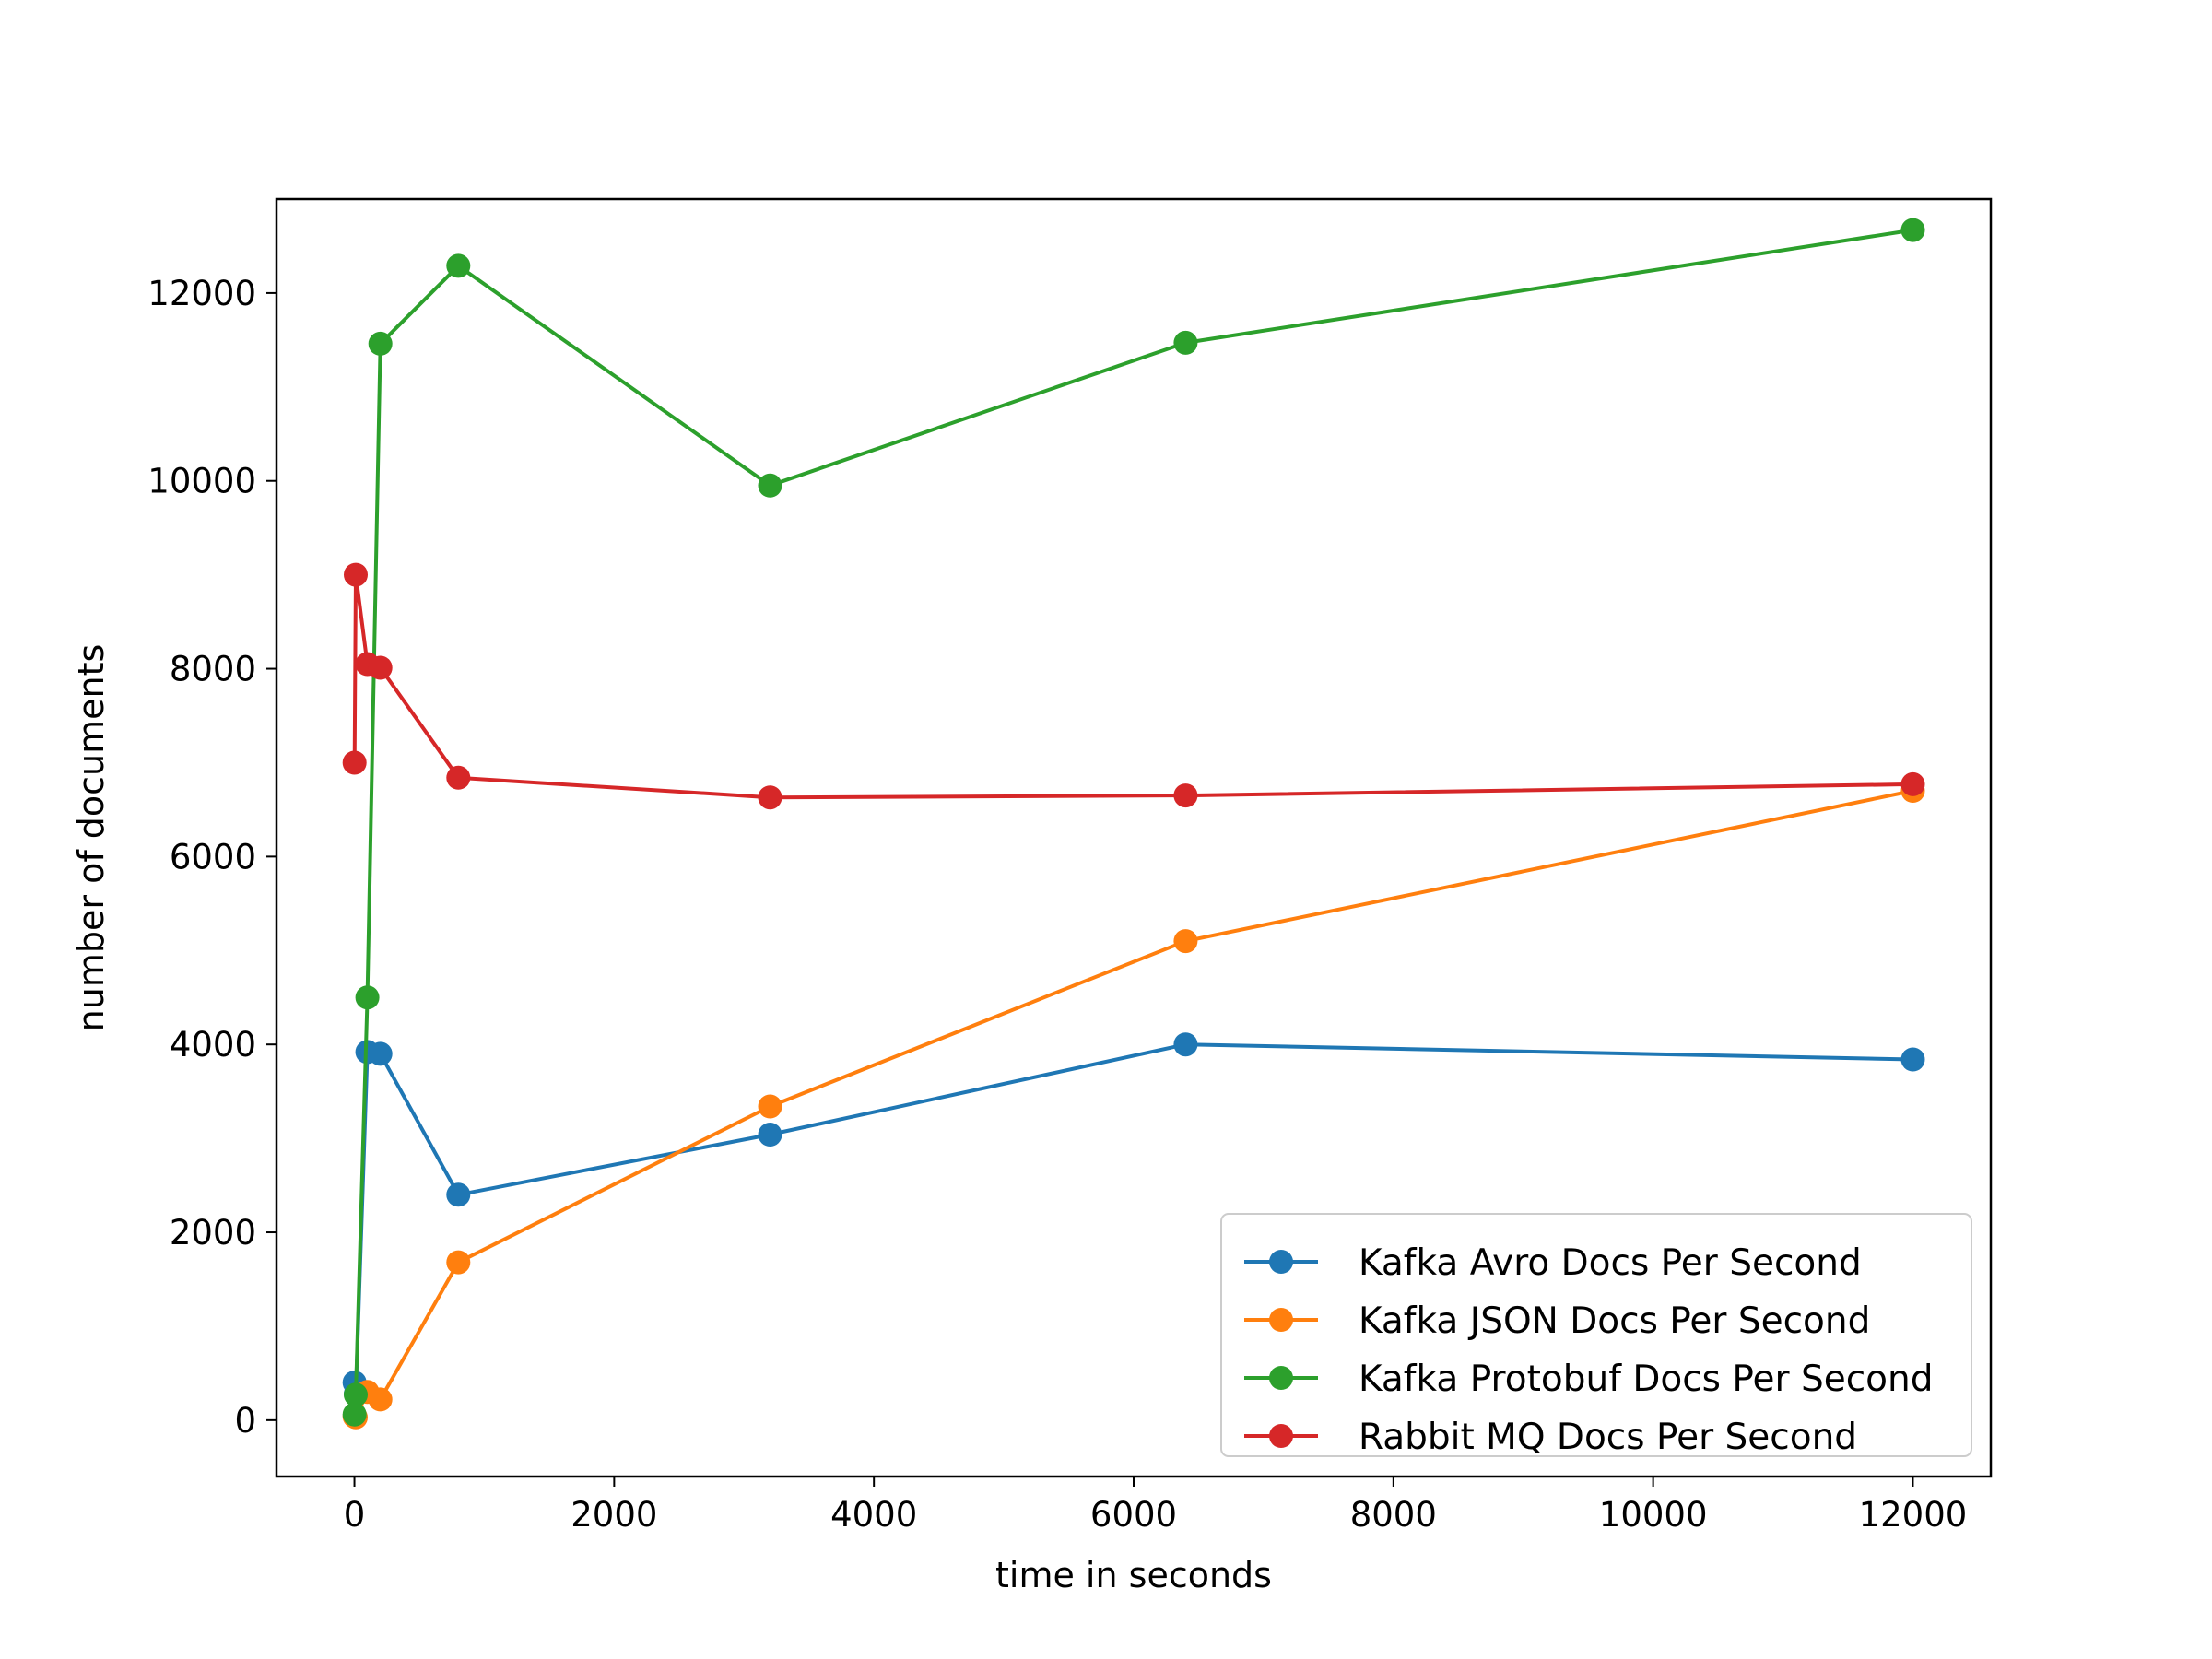 Image resolution: width=2212 pixels, height=1659 pixels. What do you see at coordinates (1608, 1437) in the screenshot?
I see `legend-label: Rabbit MQ Docs Per Second` at bounding box center [1608, 1437].